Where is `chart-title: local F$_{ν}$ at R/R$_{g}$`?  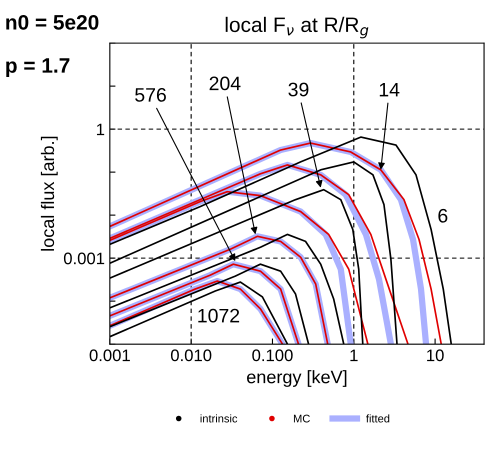
chart-title: local F$_{ν}$ at R/R$_{g}$ is located at coordinates (297, 27).